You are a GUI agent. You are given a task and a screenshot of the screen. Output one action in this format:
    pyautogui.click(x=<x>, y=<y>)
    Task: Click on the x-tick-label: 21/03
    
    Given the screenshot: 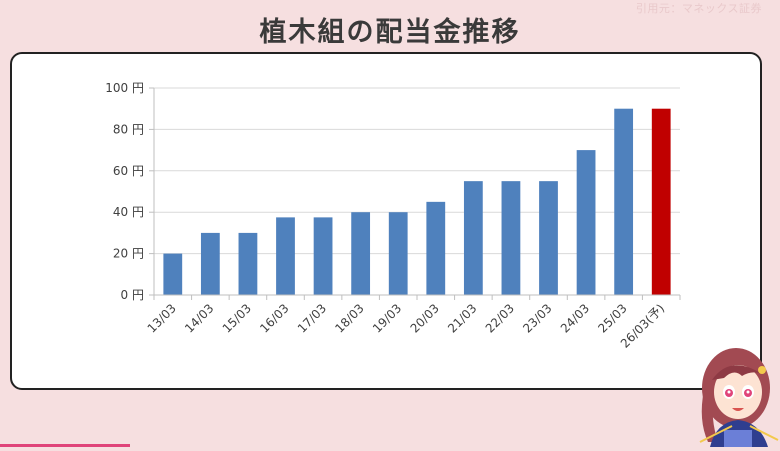 What is the action you would take?
    pyautogui.click(x=462, y=318)
    